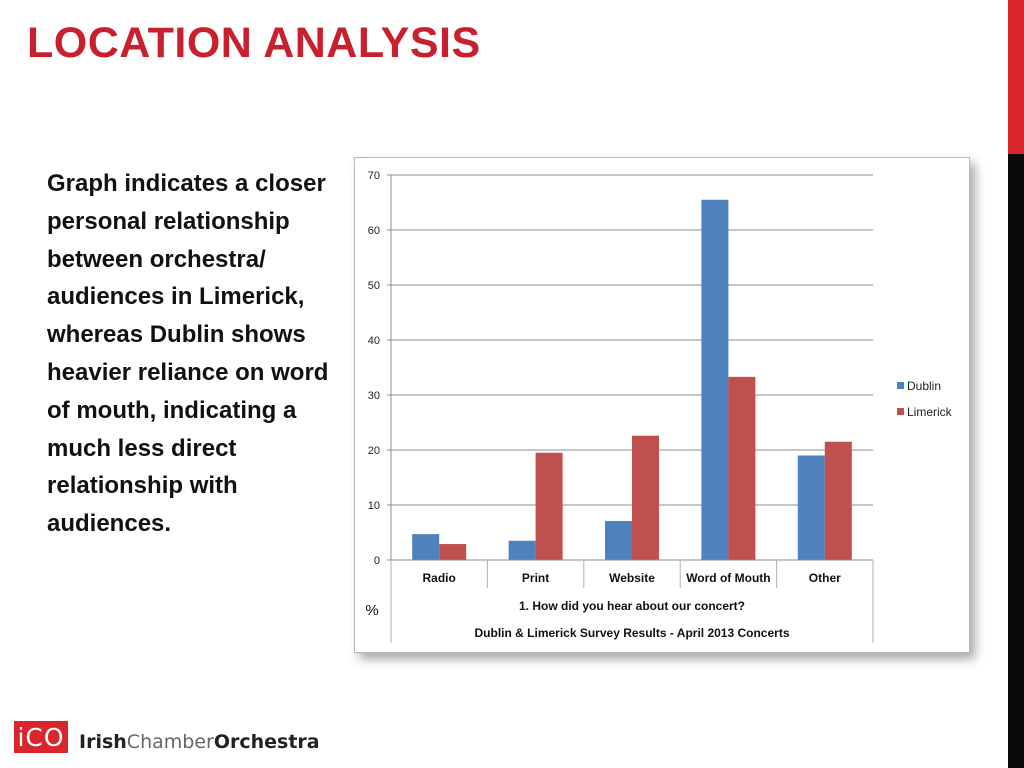 This screenshot has width=1024, height=768. Describe the element at coordinates (374, 396) in the screenshot. I see `y-tick-label: 30` at that location.